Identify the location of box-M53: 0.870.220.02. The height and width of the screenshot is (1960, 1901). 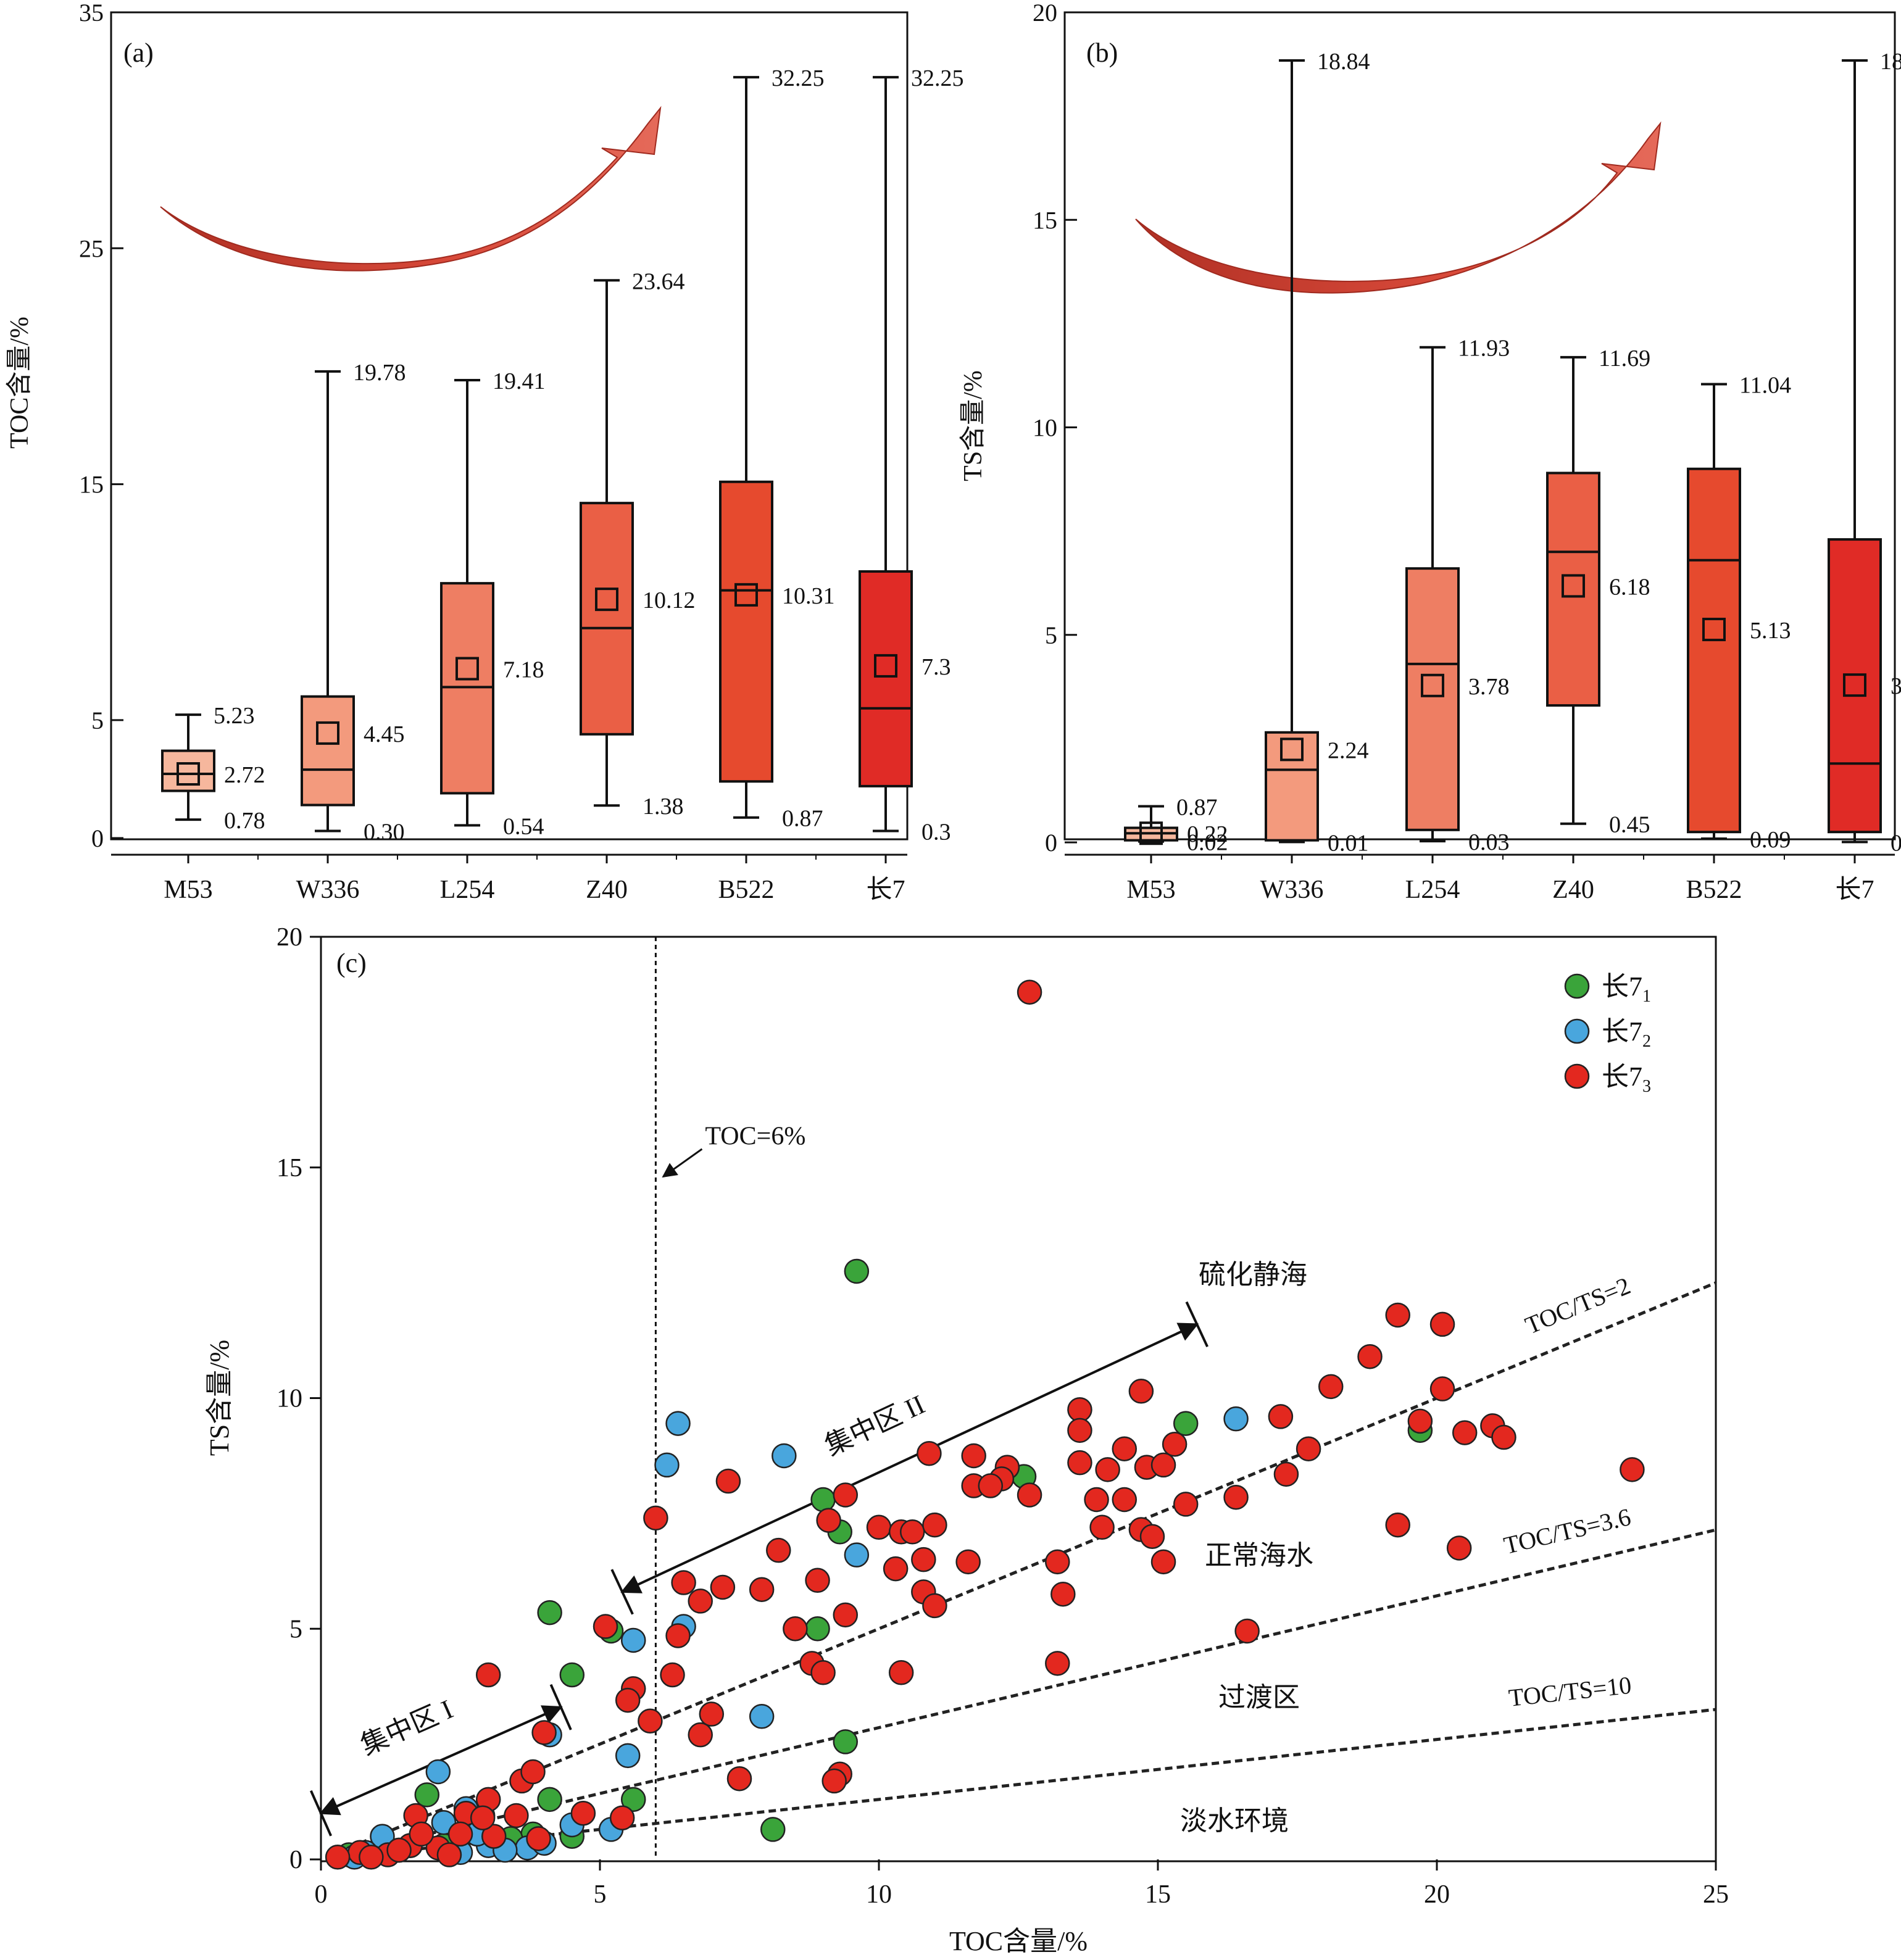
(1176, 825).